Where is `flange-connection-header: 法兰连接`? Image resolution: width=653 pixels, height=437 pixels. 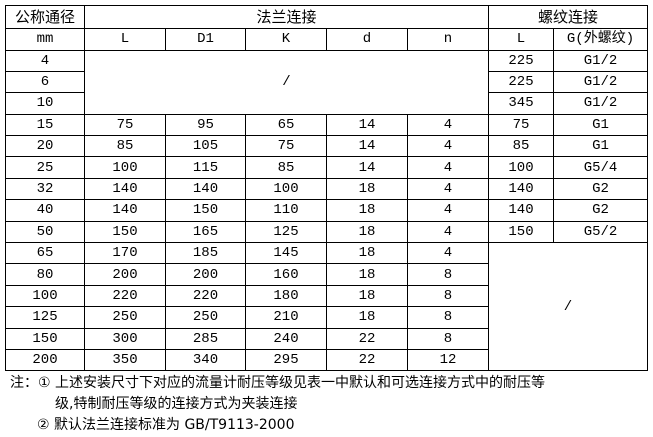 flange-connection-header: 法兰连接 is located at coordinates (286, 17).